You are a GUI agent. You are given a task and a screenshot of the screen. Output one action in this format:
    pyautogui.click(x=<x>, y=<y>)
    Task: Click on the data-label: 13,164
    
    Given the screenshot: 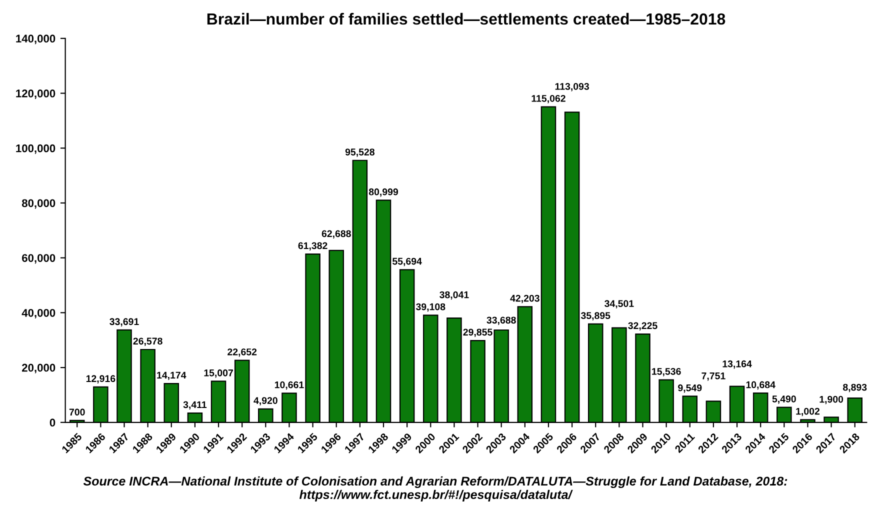 What is the action you would take?
    pyautogui.click(x=737, y=364)
    